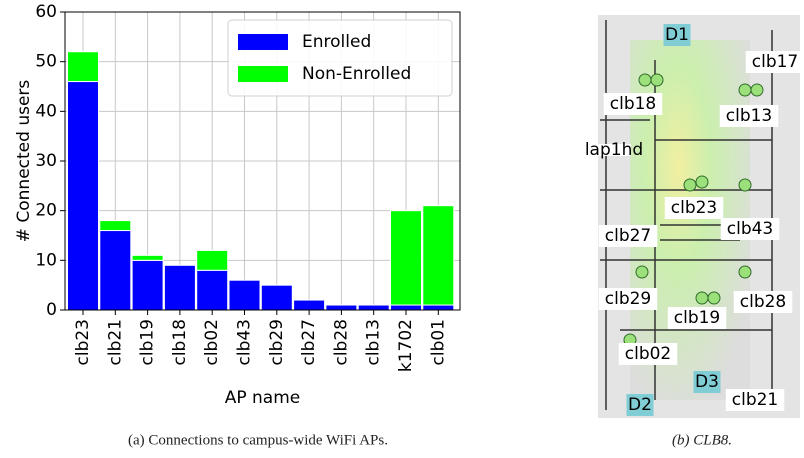 The image size is (804, 458). Describe the element at coordinates (83, 342) in the screenshot. I see `x-tick-label: clb23` at that location.